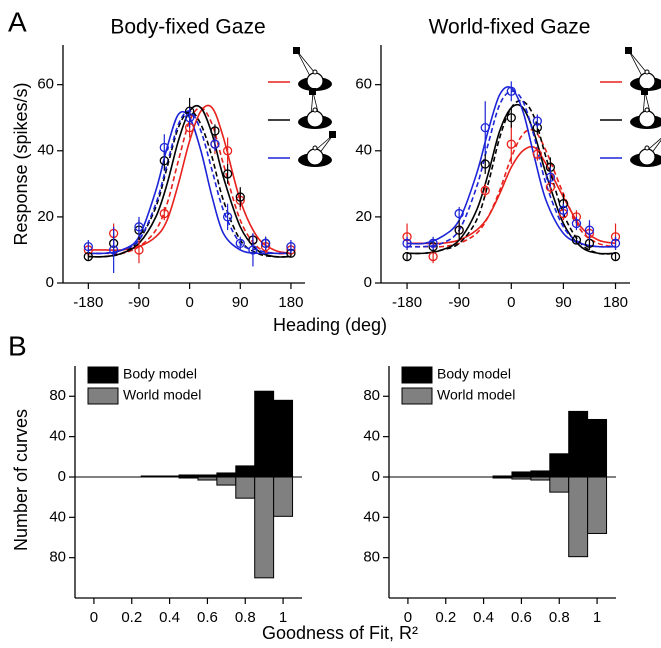 The image size is (661, 648). I want to click on x-tick-label: 90, so click(240, 302).